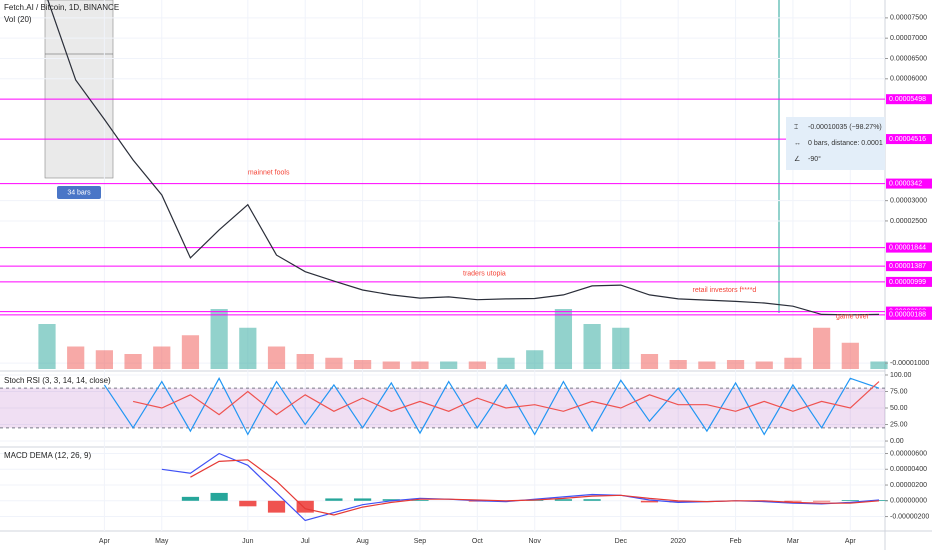 The width and height of the screenshot is (932, 555). I want to click on bars-label: 34 bars, so click(79, 192).